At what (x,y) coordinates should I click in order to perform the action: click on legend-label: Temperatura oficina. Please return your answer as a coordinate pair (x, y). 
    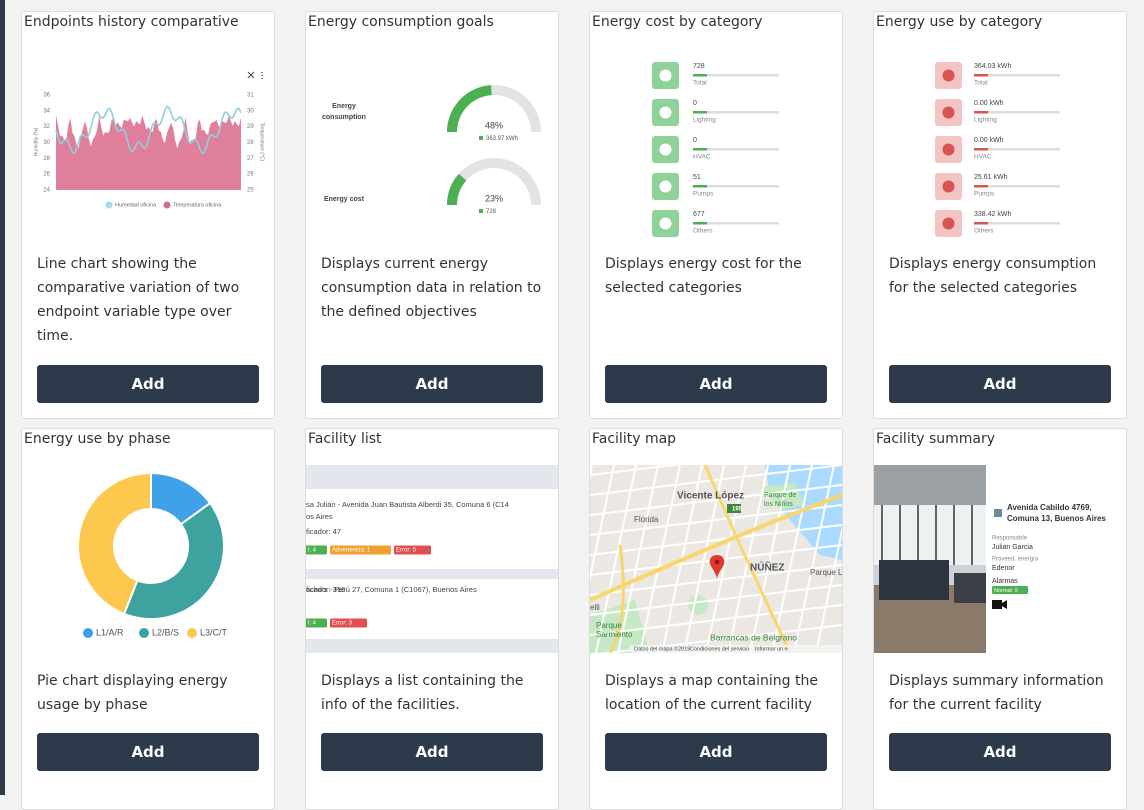
    Looking at the image, I should click on (197, 205).